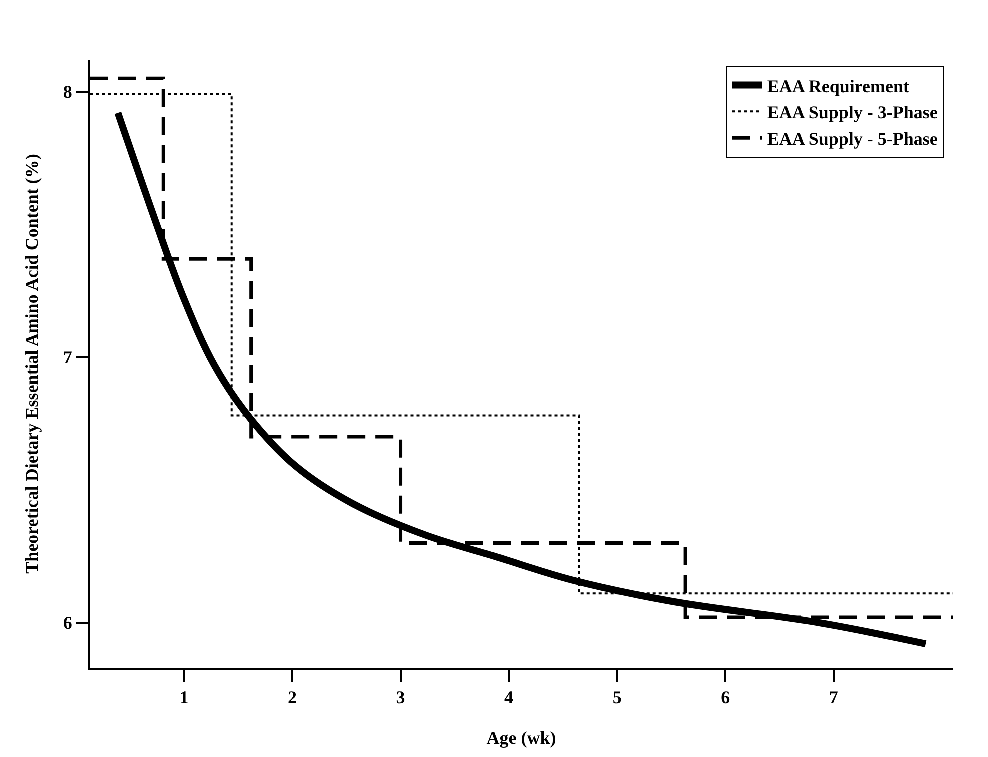 Image resolution: width=988 pixels, height=757 pixels. Describe the element at coordinates (833, 698) in the screenshot. I see `x-tick-label: 7` at that location.